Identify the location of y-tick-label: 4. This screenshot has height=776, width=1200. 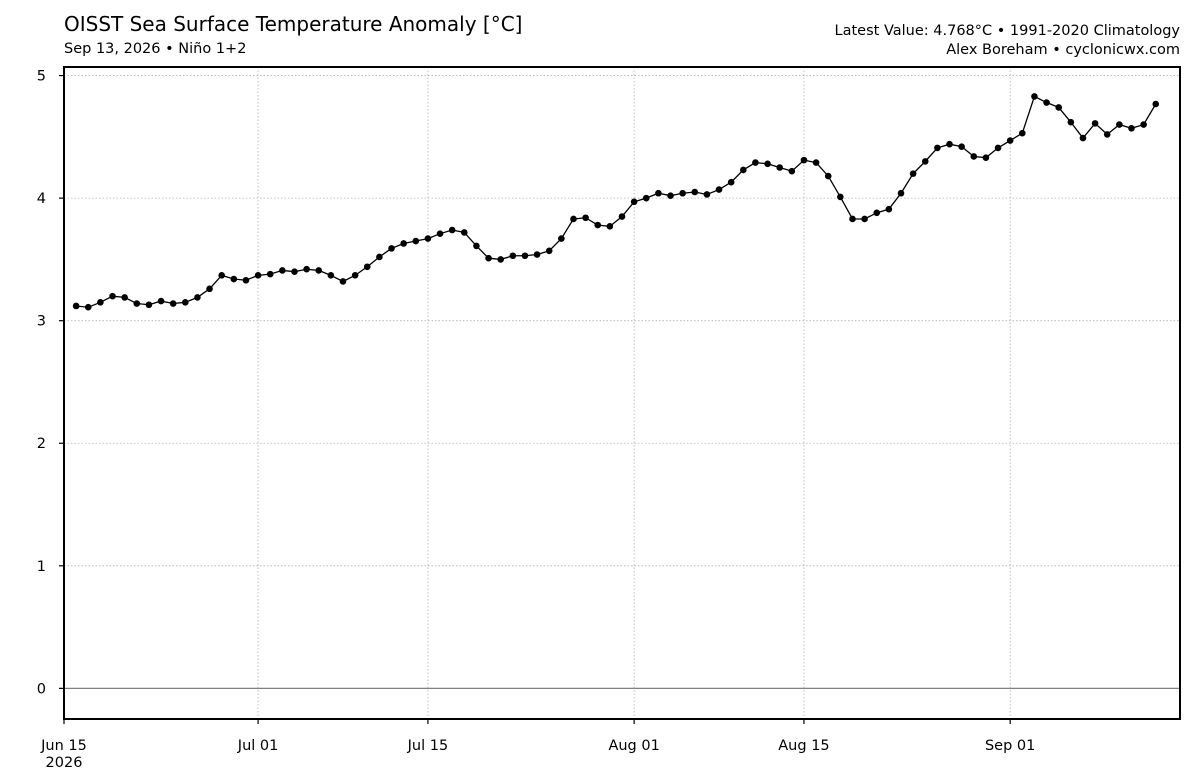
(41, 199).